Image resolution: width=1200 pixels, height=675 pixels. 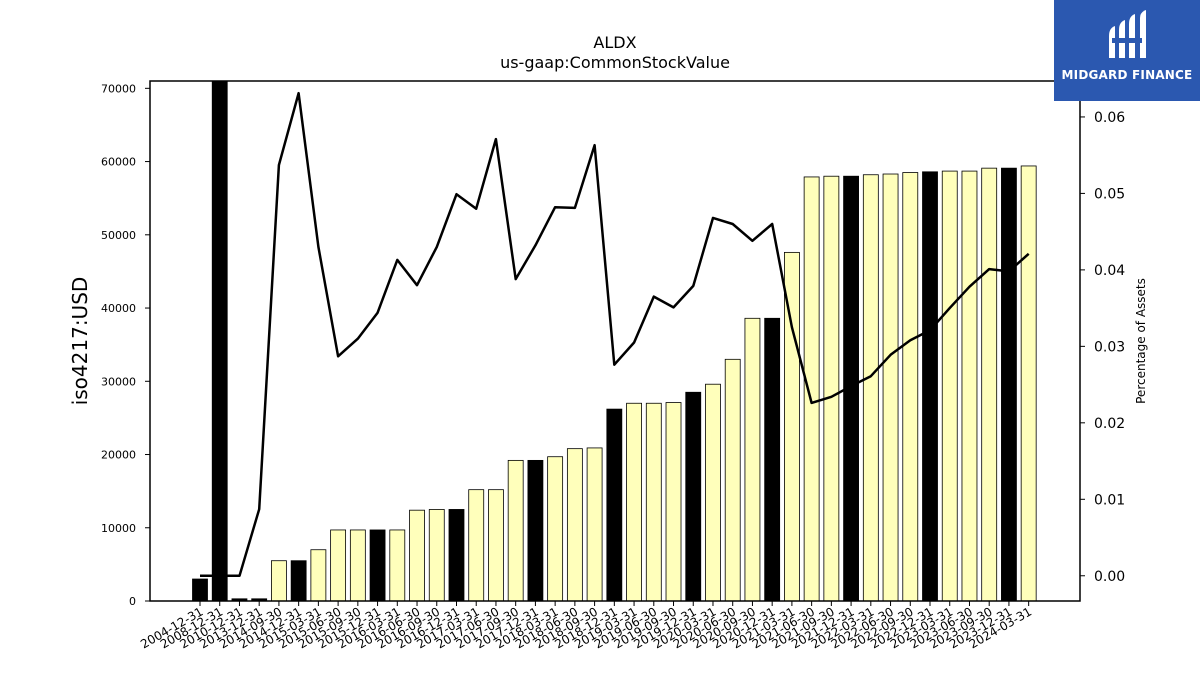 What do you see at coordinates (118, 308) in the screenshot?
I see `y-tick-label: 40000` at bounding box center [118, 308].